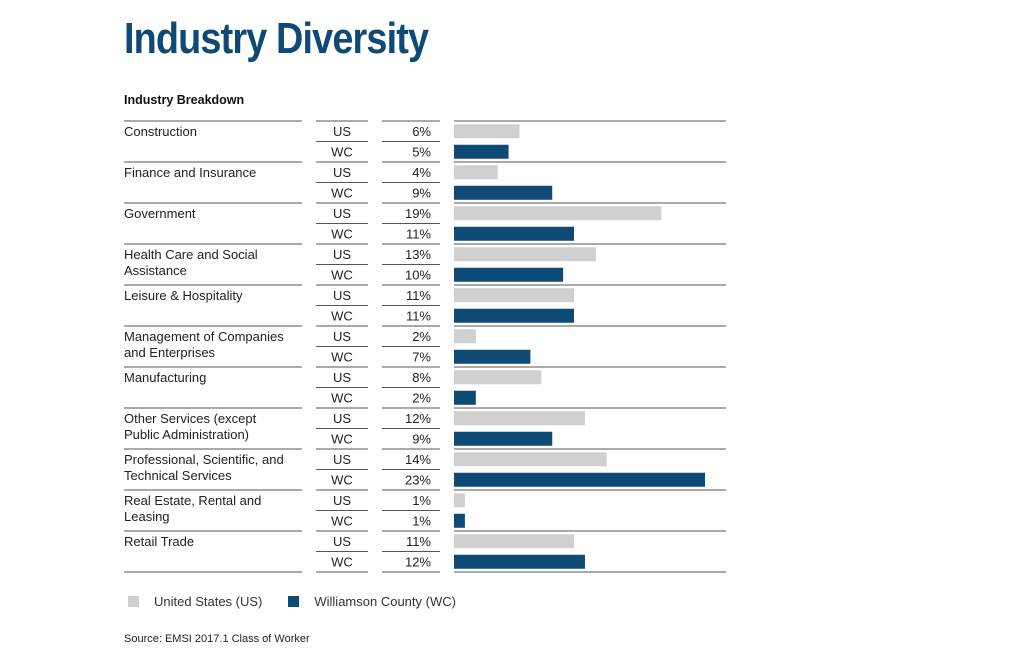  What do you see at coordinates (276, 38) in the screenshot?
I see `chart-title: Industry Diversity` at bounding box center [276, 38].